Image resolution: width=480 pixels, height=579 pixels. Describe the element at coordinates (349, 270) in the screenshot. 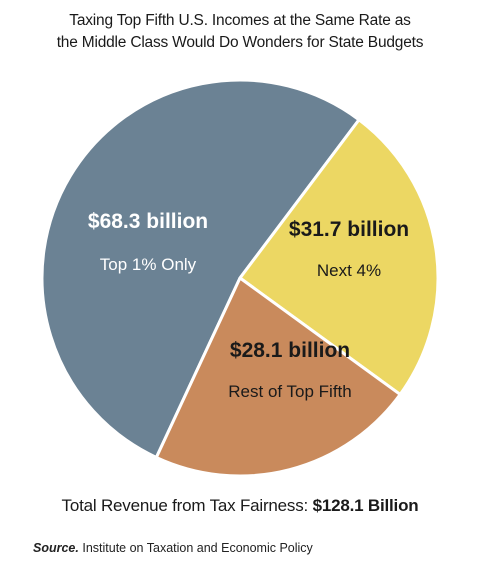

I see `slice-category-label: Next 4%` at that location.